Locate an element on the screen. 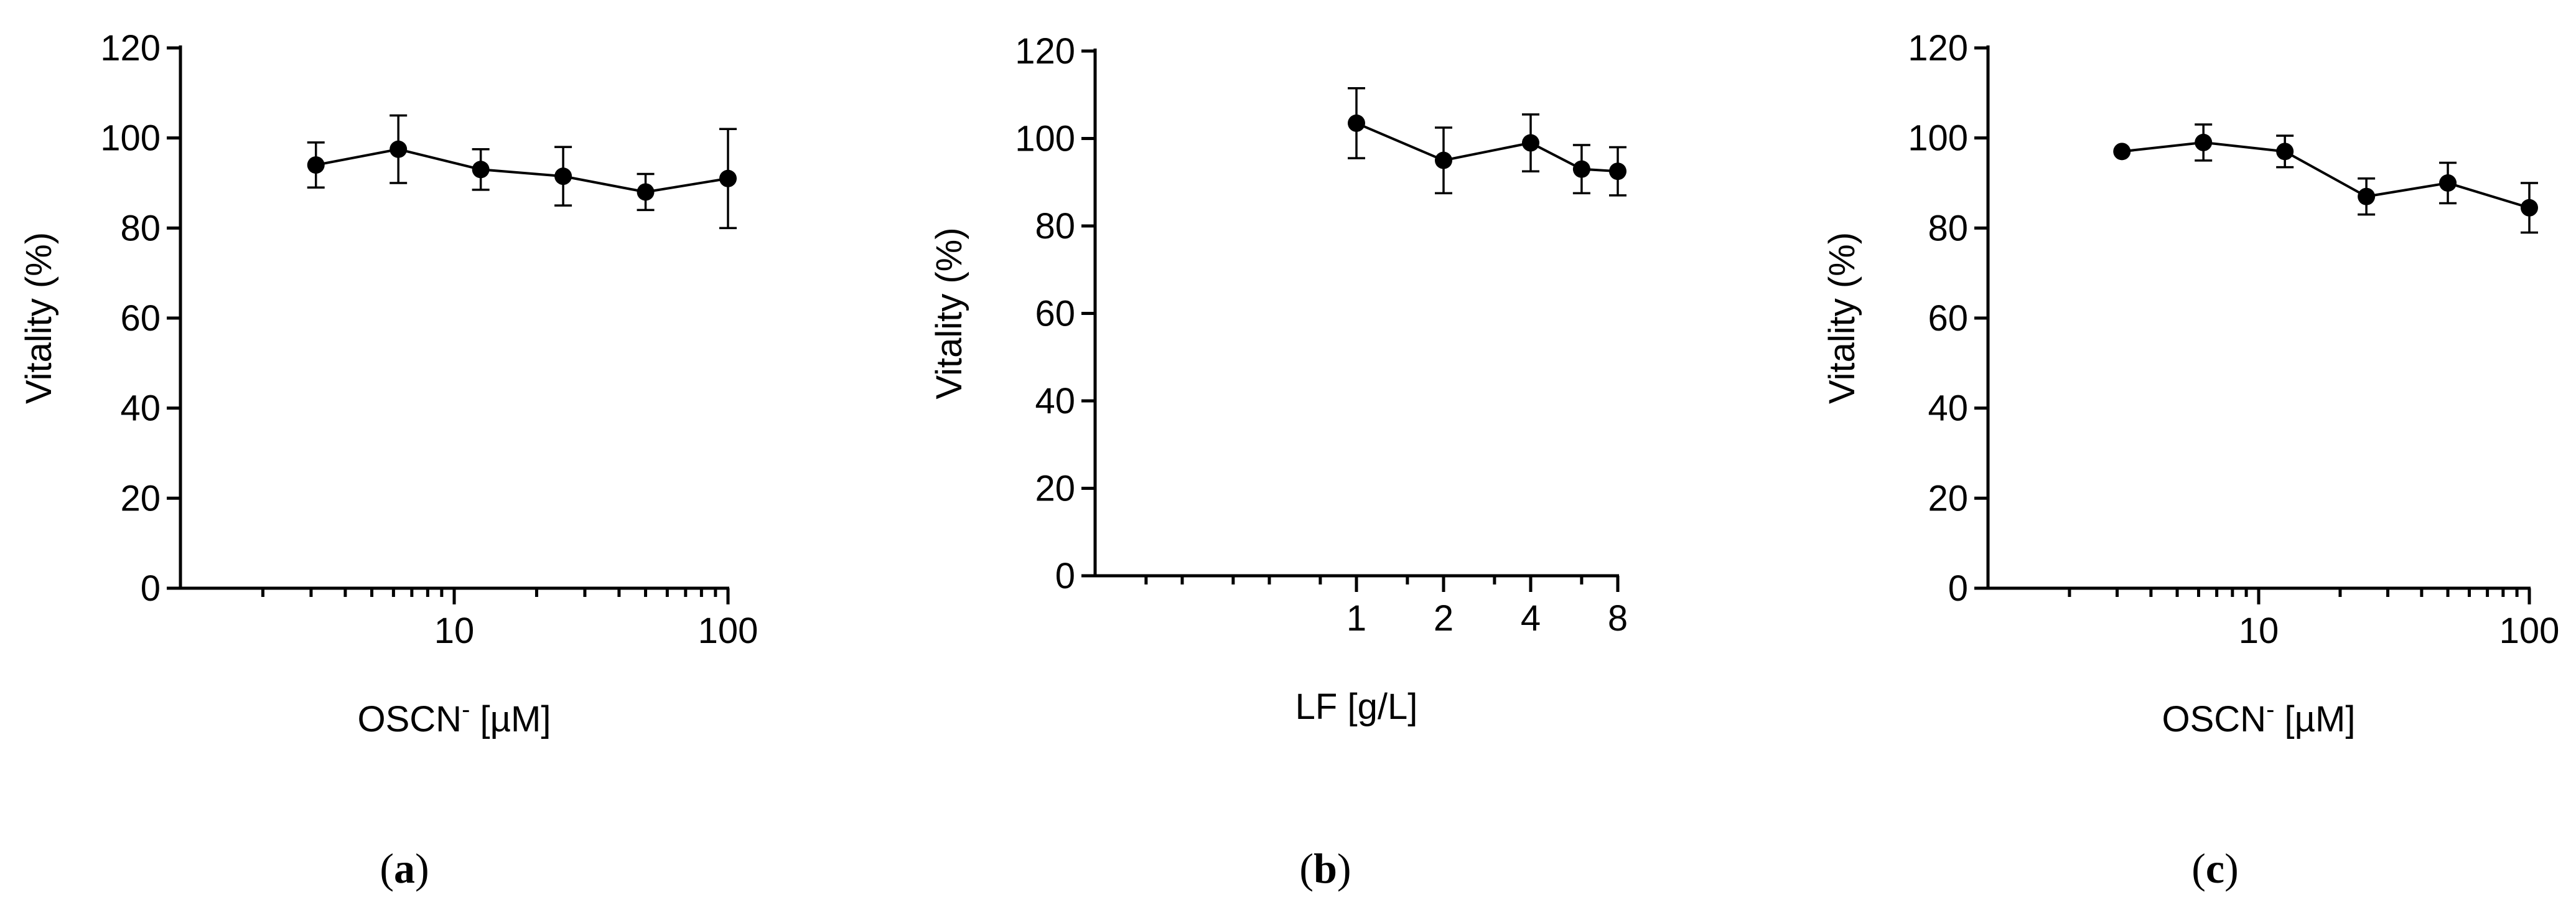  panel-label-letter: a is located at coordinates (405, 868).